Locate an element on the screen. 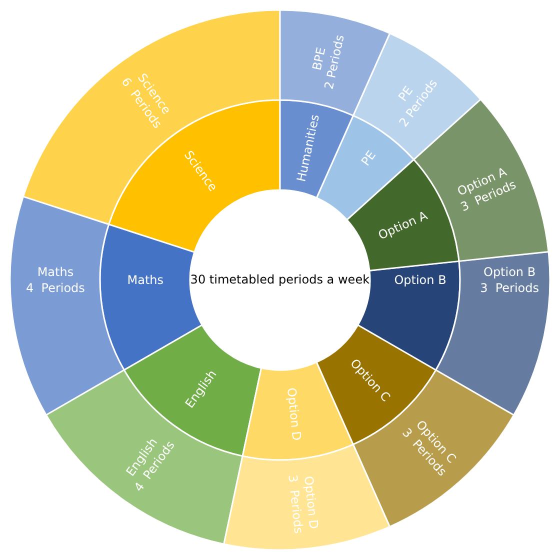  category-label: Option B is located at coordinates (420, 280).